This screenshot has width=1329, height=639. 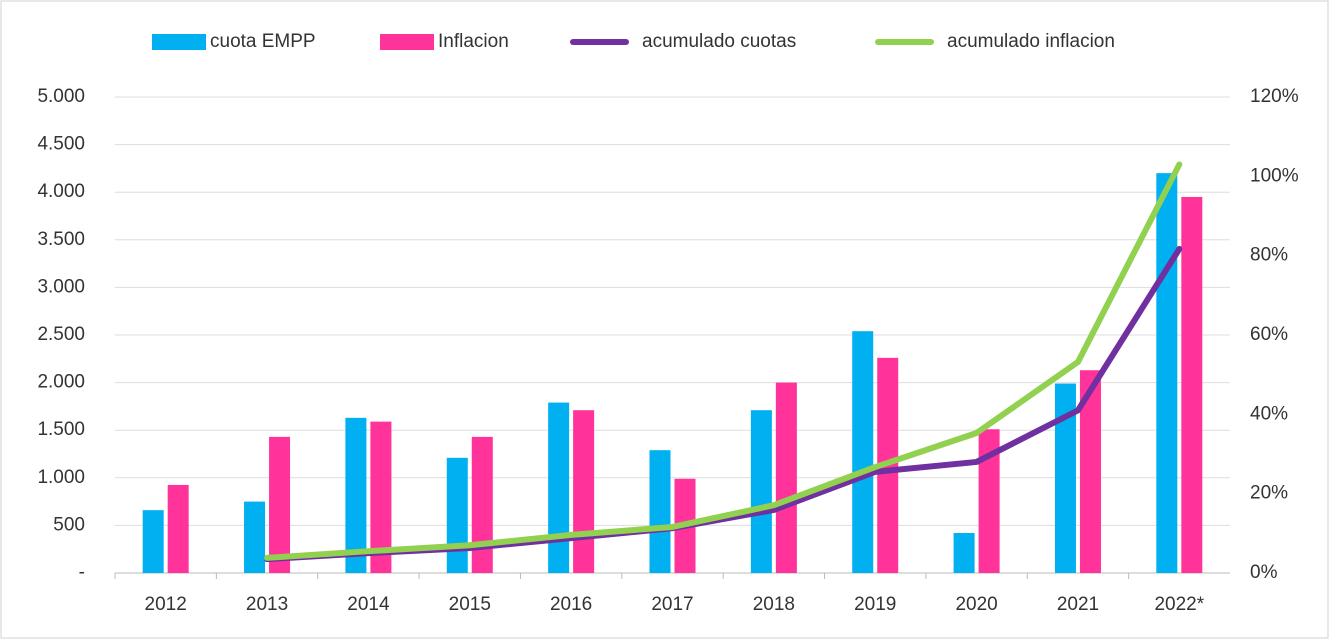 What do you see at coordinates (61, 144) in the screenshot?
I see `y-tick-label: 4.500` at bounding box center [61, 144].